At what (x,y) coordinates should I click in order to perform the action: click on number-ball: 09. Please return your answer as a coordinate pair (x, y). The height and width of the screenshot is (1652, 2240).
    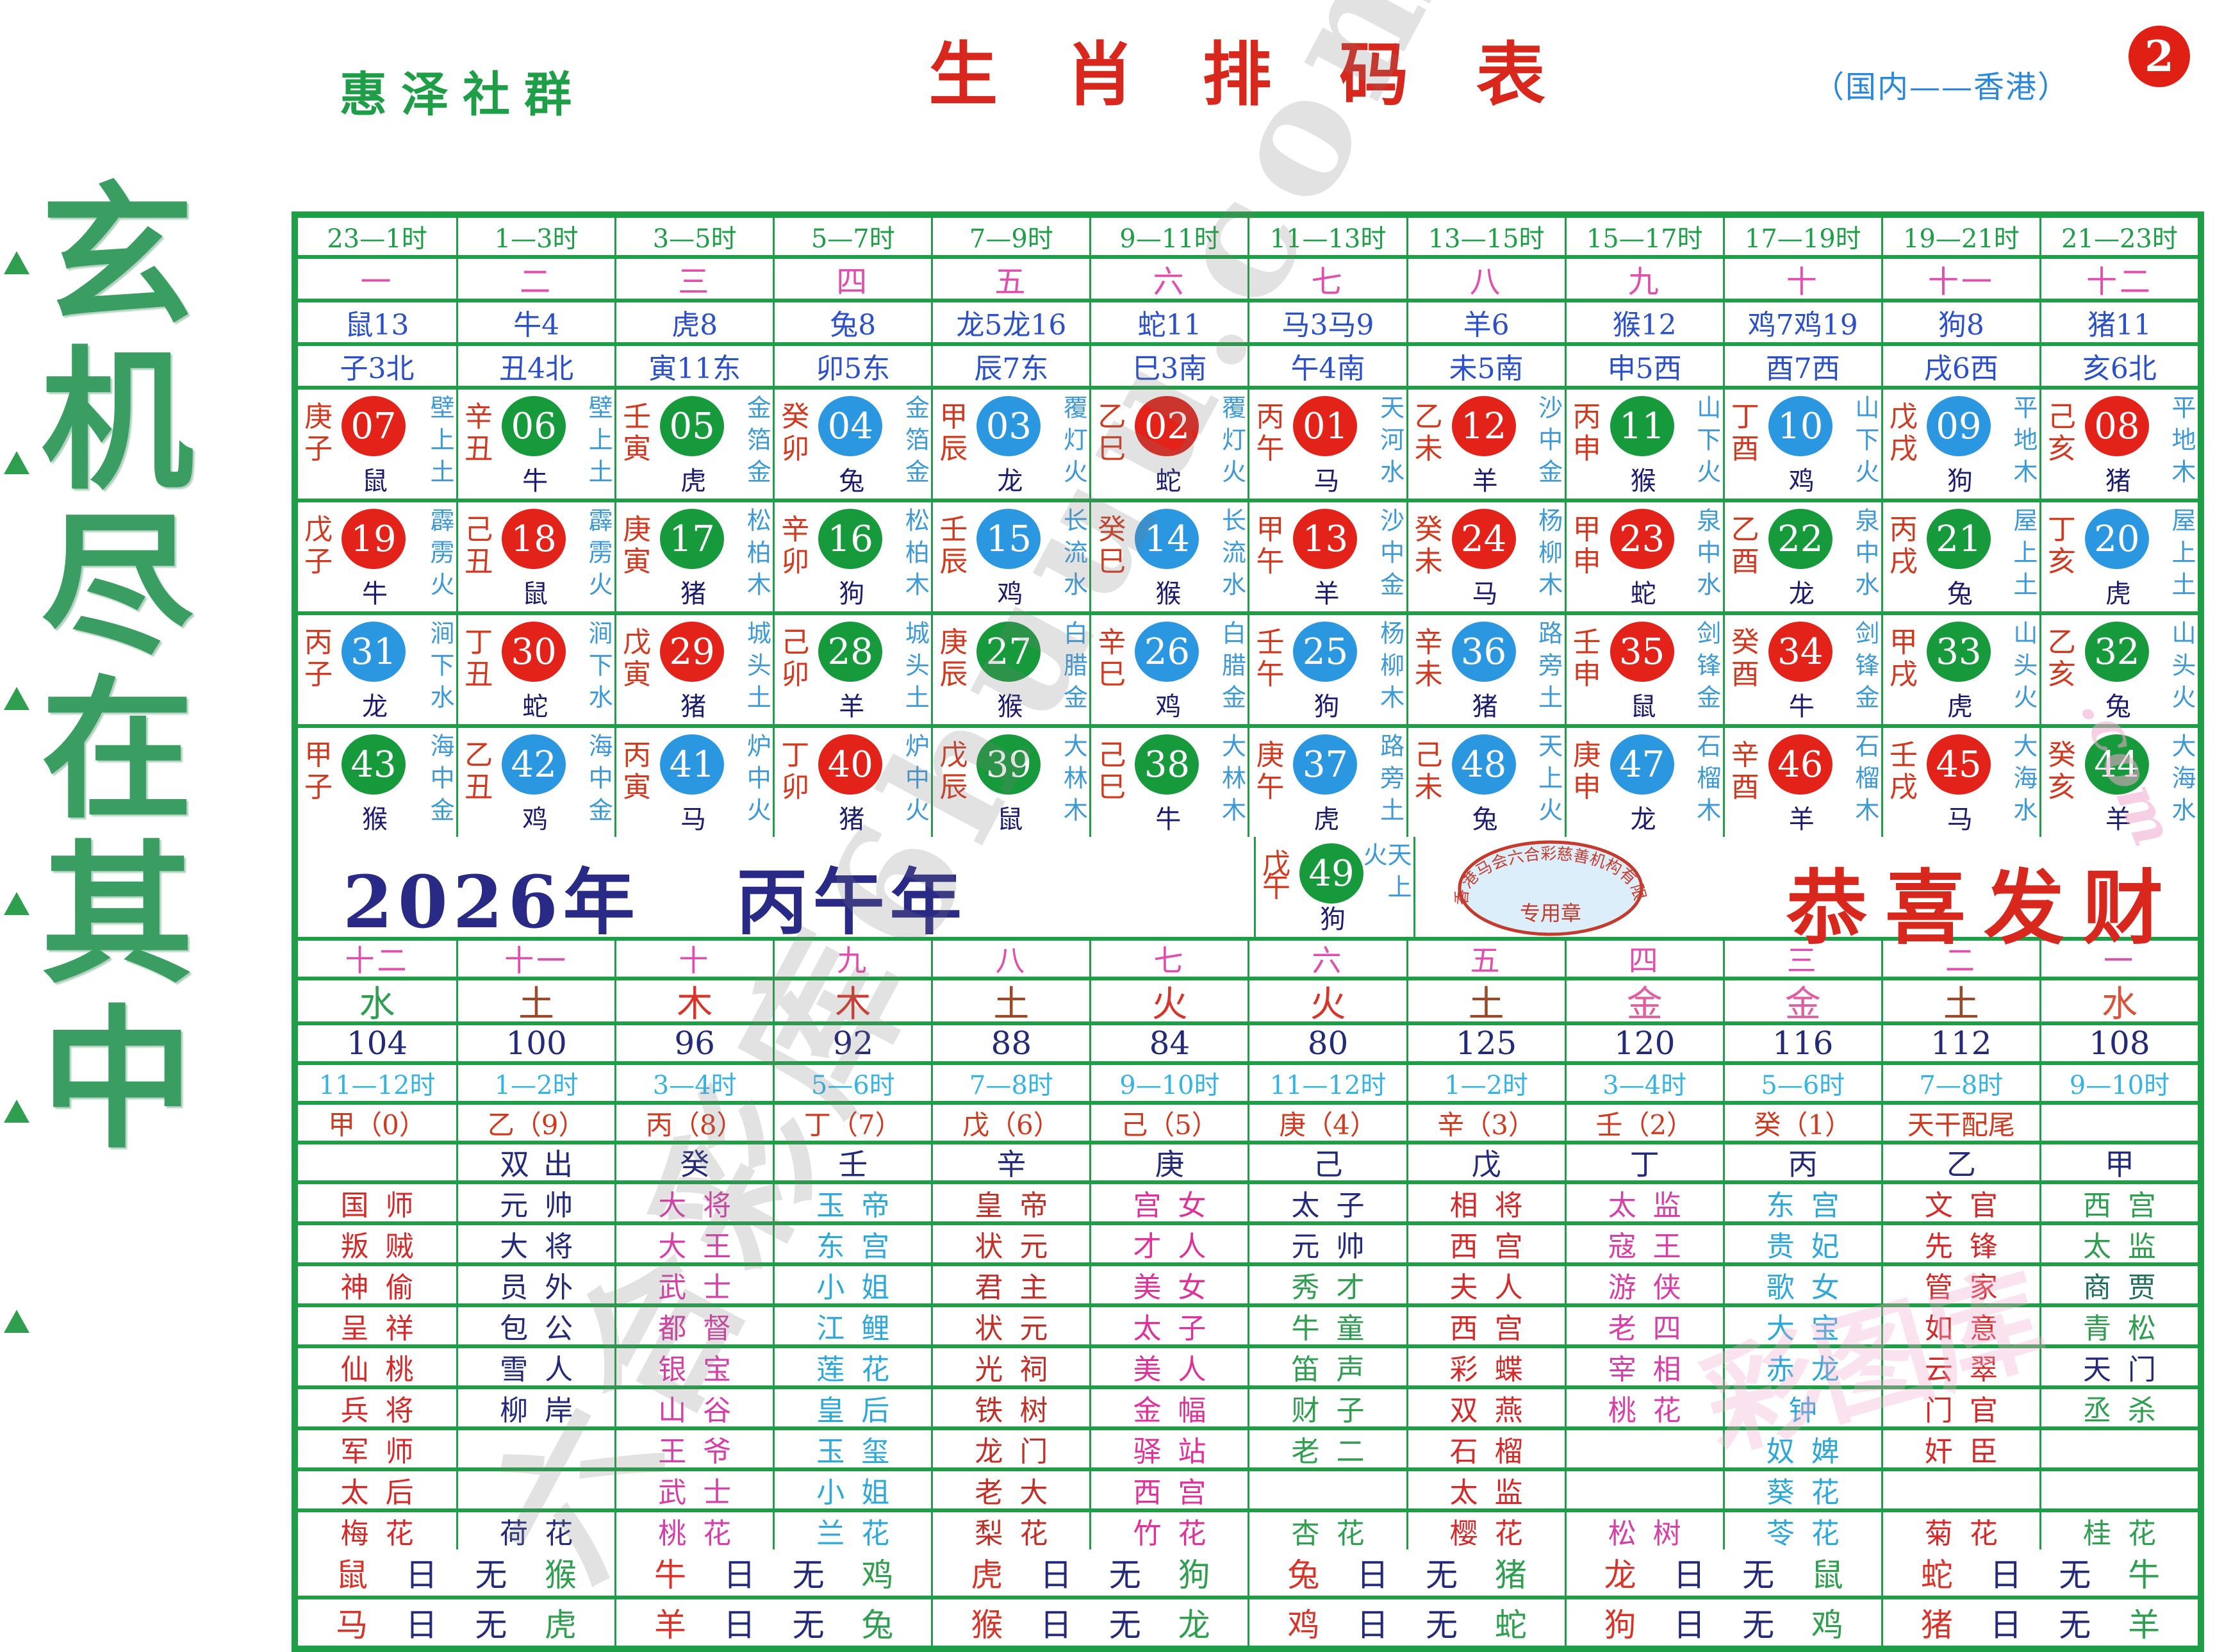
    Looking at the image, I should click on (1959, 426).